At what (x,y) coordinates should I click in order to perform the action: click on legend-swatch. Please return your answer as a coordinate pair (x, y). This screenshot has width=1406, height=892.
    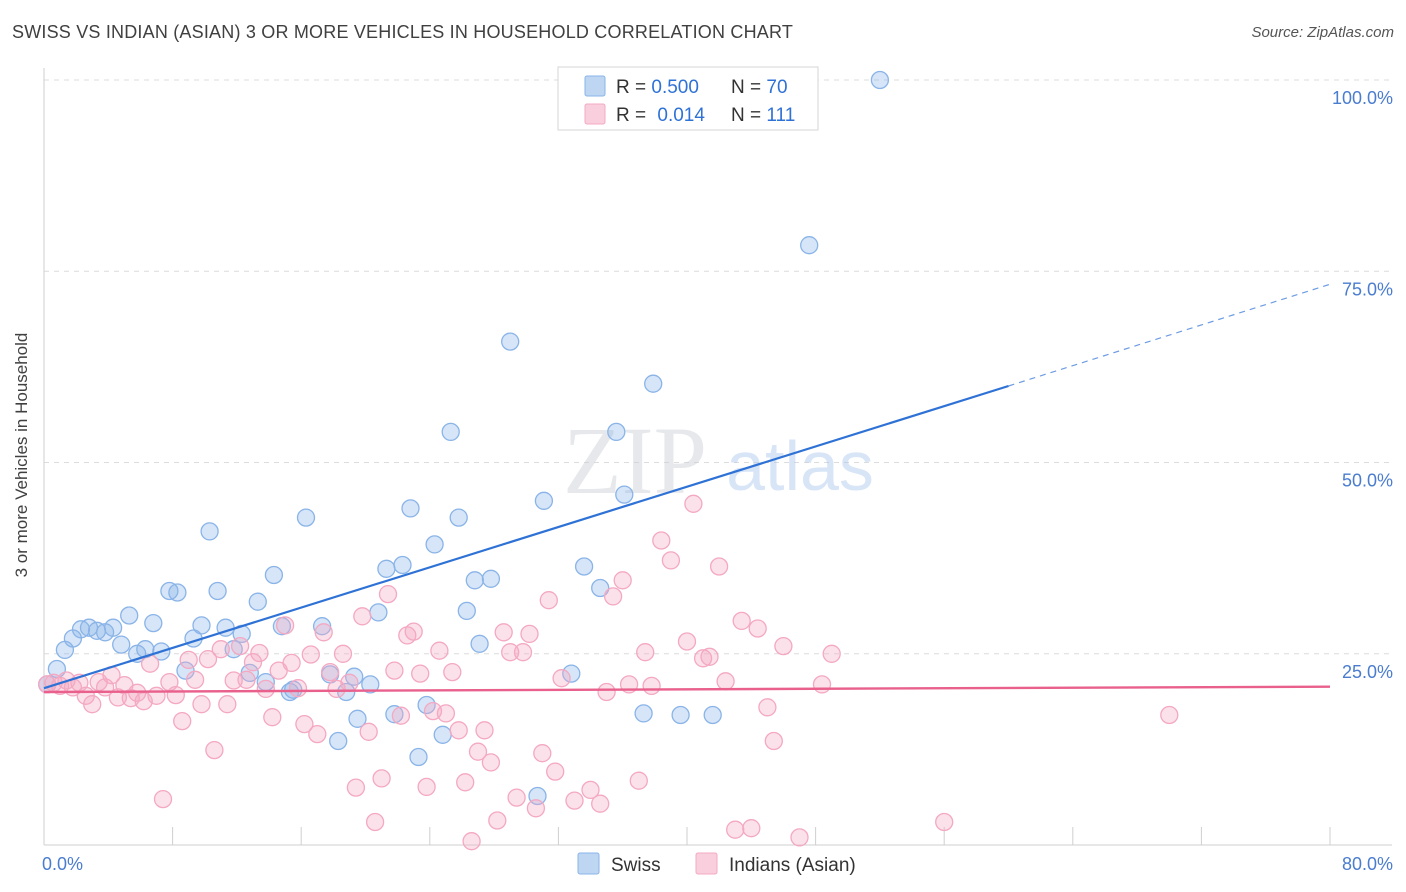
    Looking at the image, I should click on (595, 86).